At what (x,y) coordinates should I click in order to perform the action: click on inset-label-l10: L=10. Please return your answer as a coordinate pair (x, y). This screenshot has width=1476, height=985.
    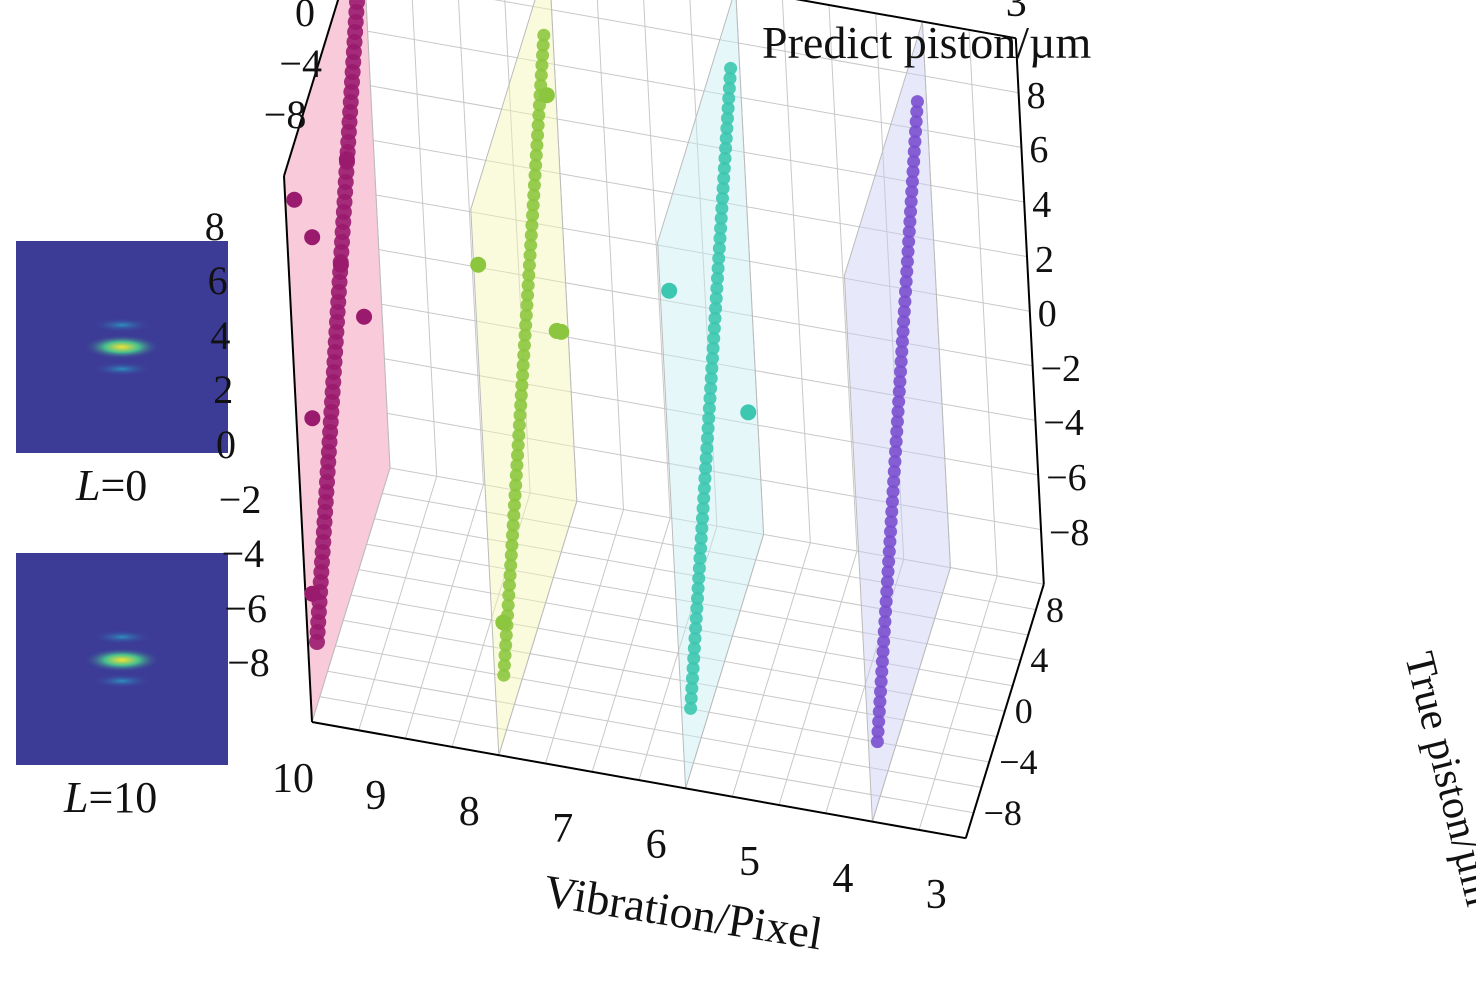
    Looking at the image, I should click on (111, 797).